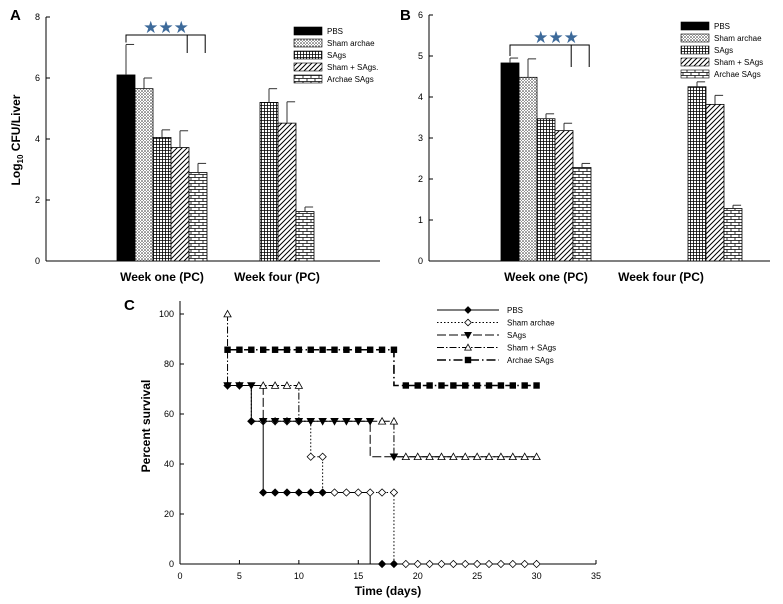 Image resolution: width=783 pixels, height=604 pixels. I want to click on y-tick-label: 8, so click(37, 17).